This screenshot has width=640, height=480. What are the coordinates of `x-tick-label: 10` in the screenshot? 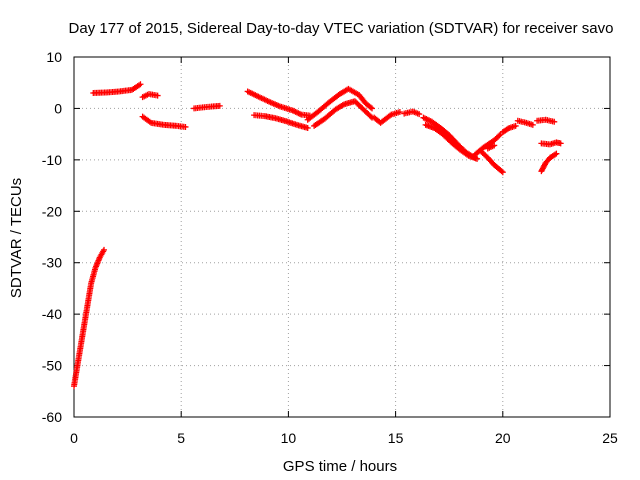 It's located at (289, 438).